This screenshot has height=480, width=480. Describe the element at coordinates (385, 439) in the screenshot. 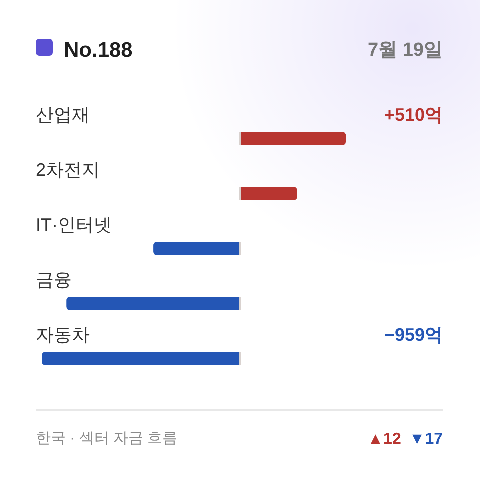

I see `annotation: ▲12` at that location.